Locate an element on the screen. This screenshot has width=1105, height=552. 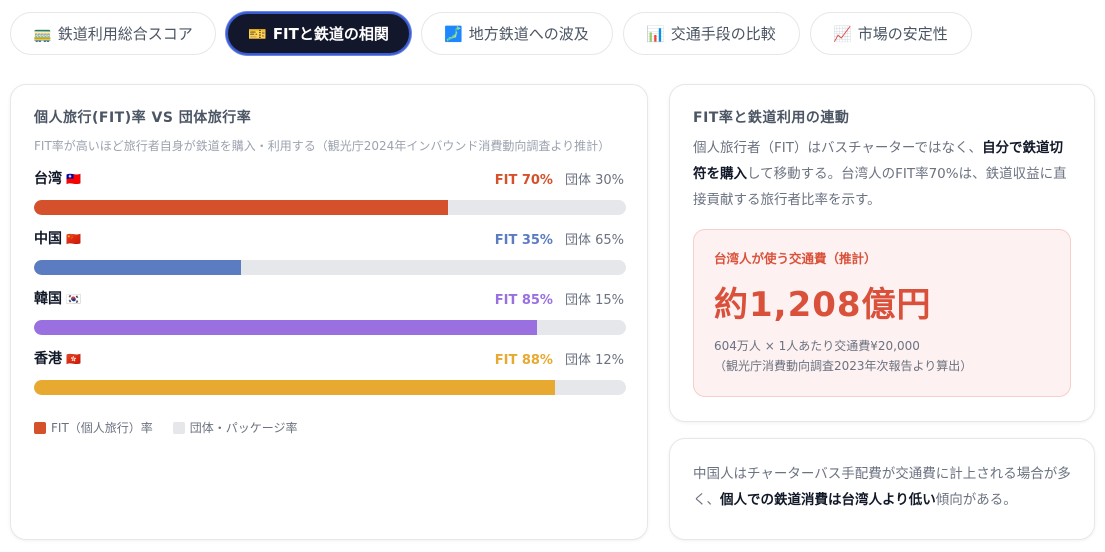
tab-label: 地方鉄道への波及 is located at coordinates (528, 34).